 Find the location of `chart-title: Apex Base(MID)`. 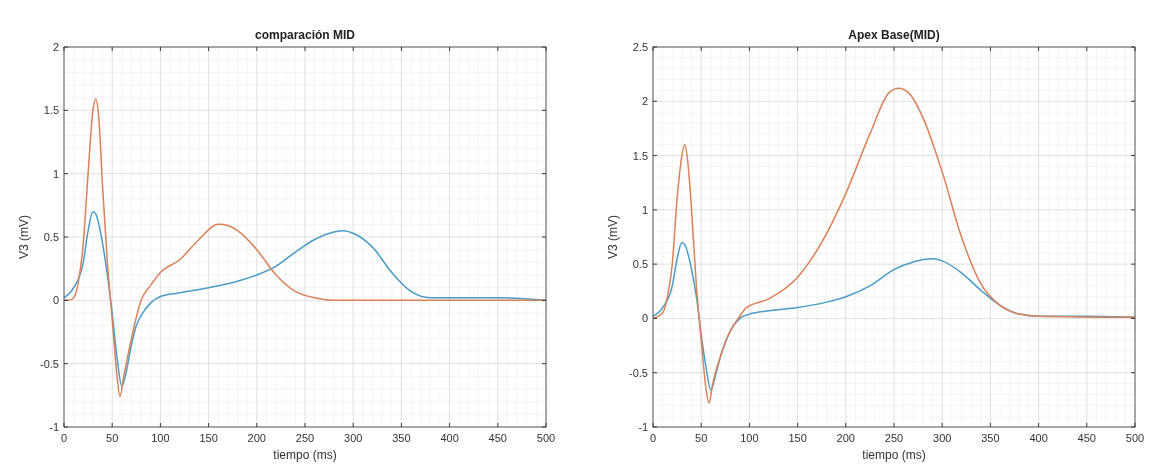

chart-title: Apex Base(MID) is located at coordinates (894, 35).